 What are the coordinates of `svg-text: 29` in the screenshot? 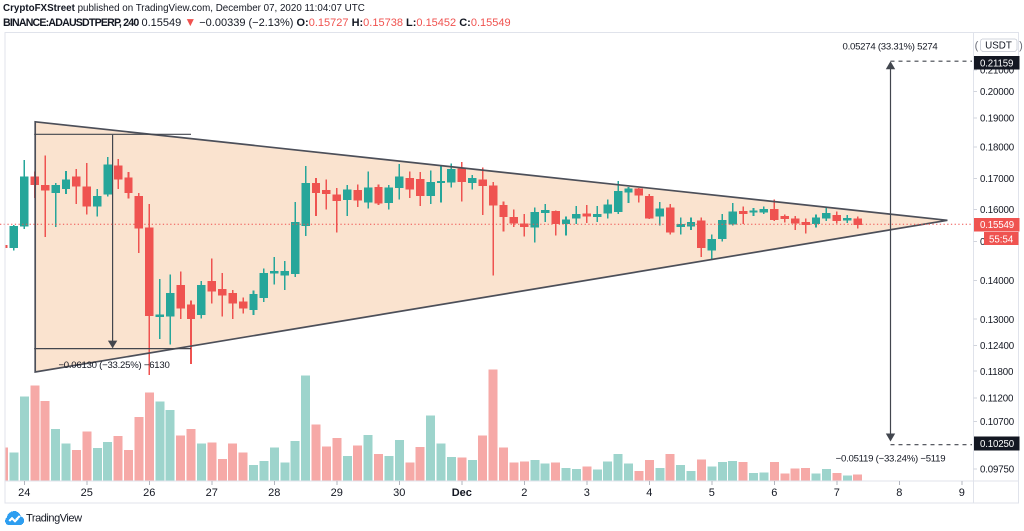 It's located at (337, 493).